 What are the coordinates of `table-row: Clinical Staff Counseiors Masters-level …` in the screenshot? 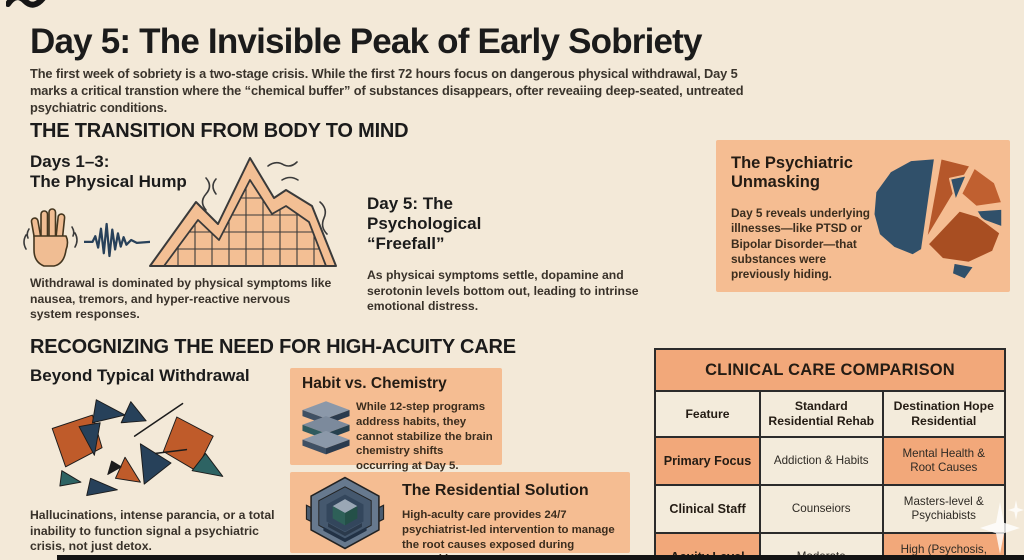 It's located at (830, 509).